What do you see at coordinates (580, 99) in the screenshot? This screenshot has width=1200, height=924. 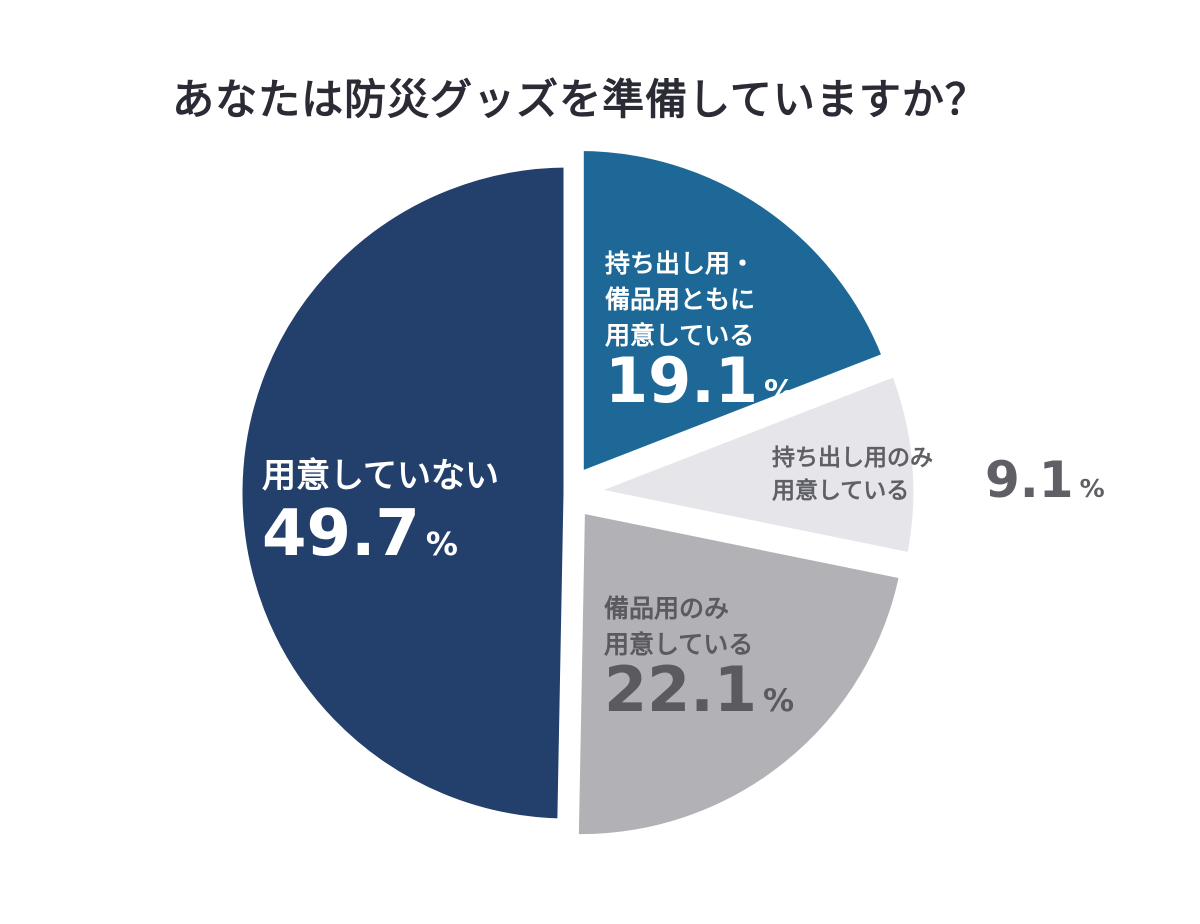 I see `chart-title: あなたは防災グッズを準備していますか？` at bounding box center [580, 99].